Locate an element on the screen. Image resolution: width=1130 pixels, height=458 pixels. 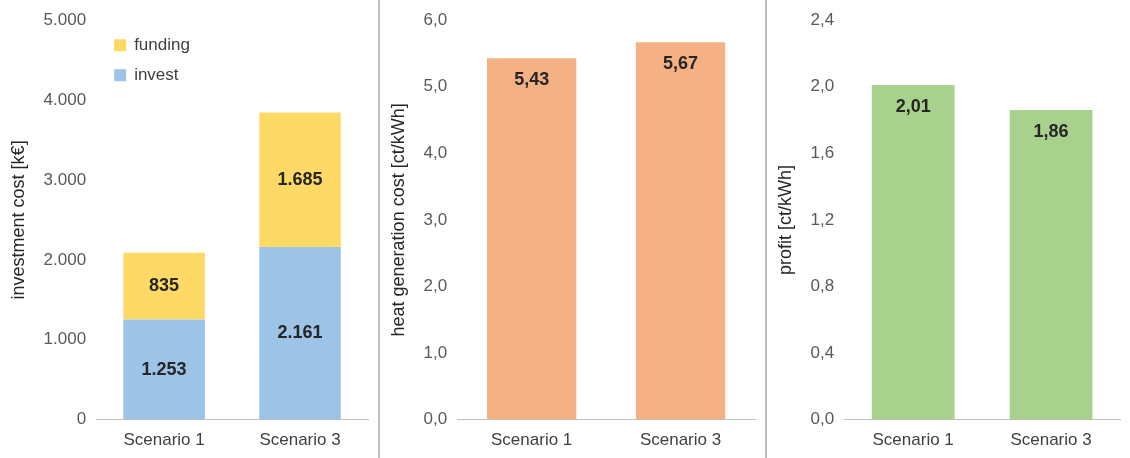
y-tick-label: 2,4 is located at coordinates (822, 19).